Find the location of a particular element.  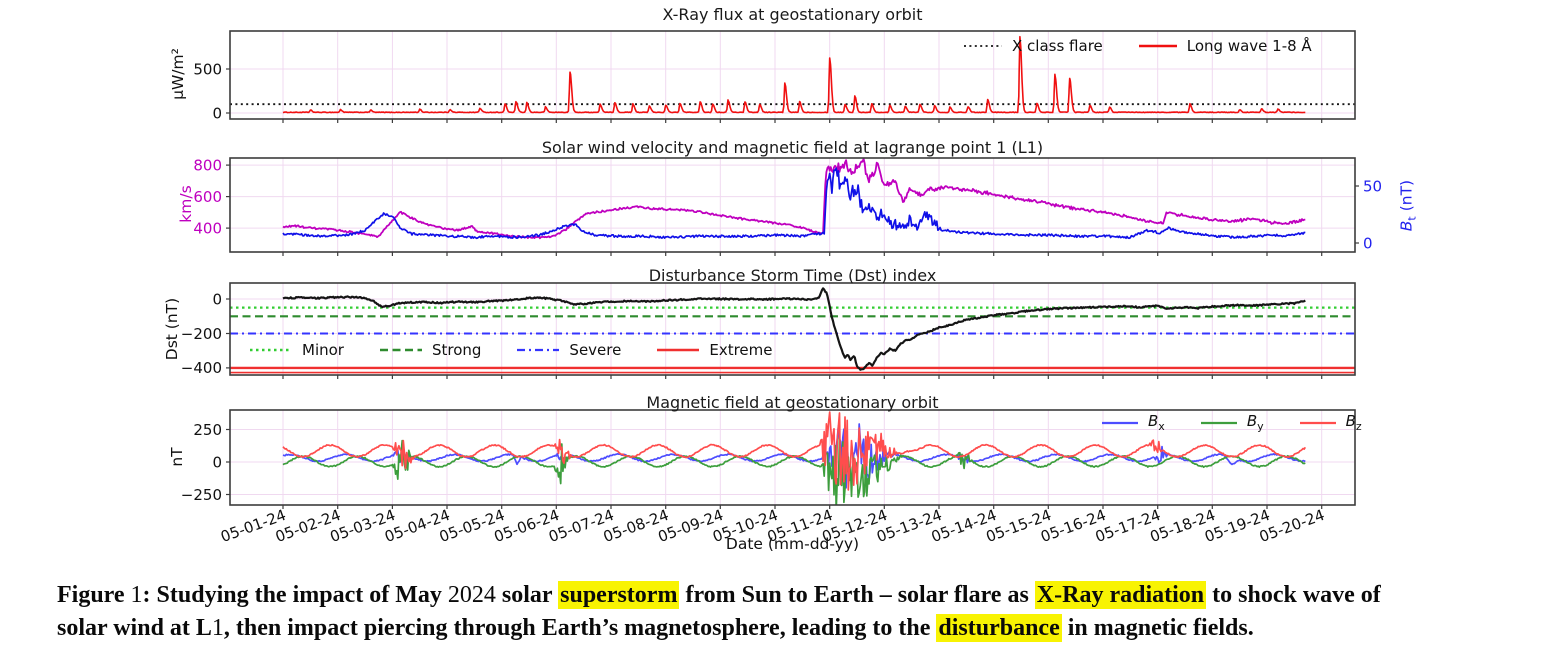

legend-item: Bx is located at coordinates (1132, 422).